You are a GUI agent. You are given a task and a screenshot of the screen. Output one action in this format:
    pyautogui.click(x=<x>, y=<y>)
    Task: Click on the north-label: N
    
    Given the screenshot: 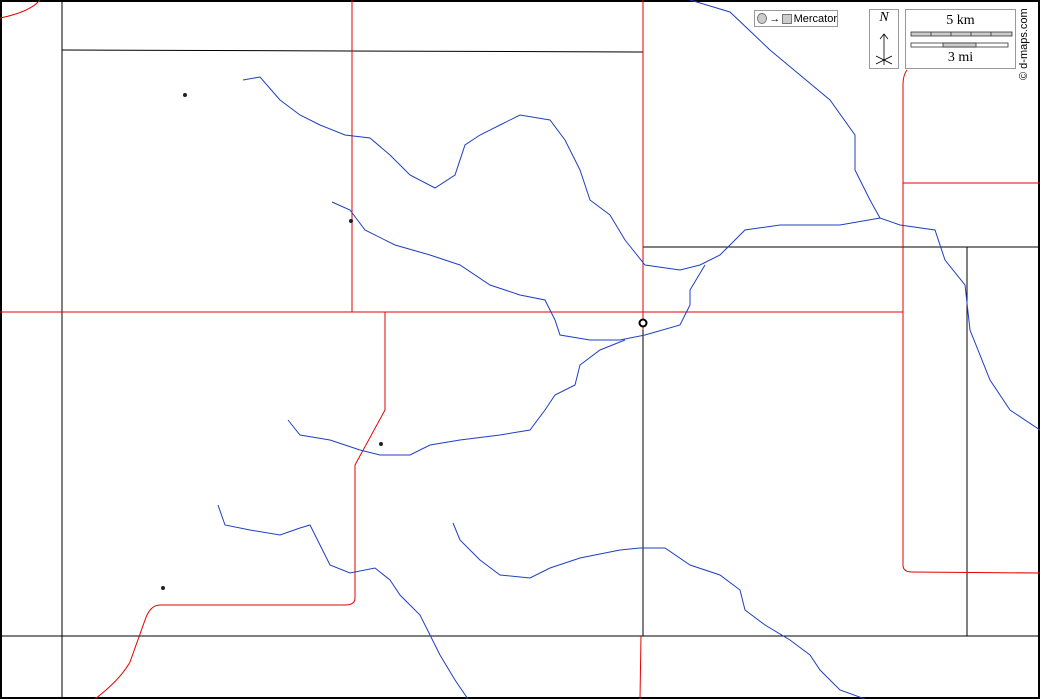 What is the action you would take?
    pyautogui.click(x=884, y=17)
    